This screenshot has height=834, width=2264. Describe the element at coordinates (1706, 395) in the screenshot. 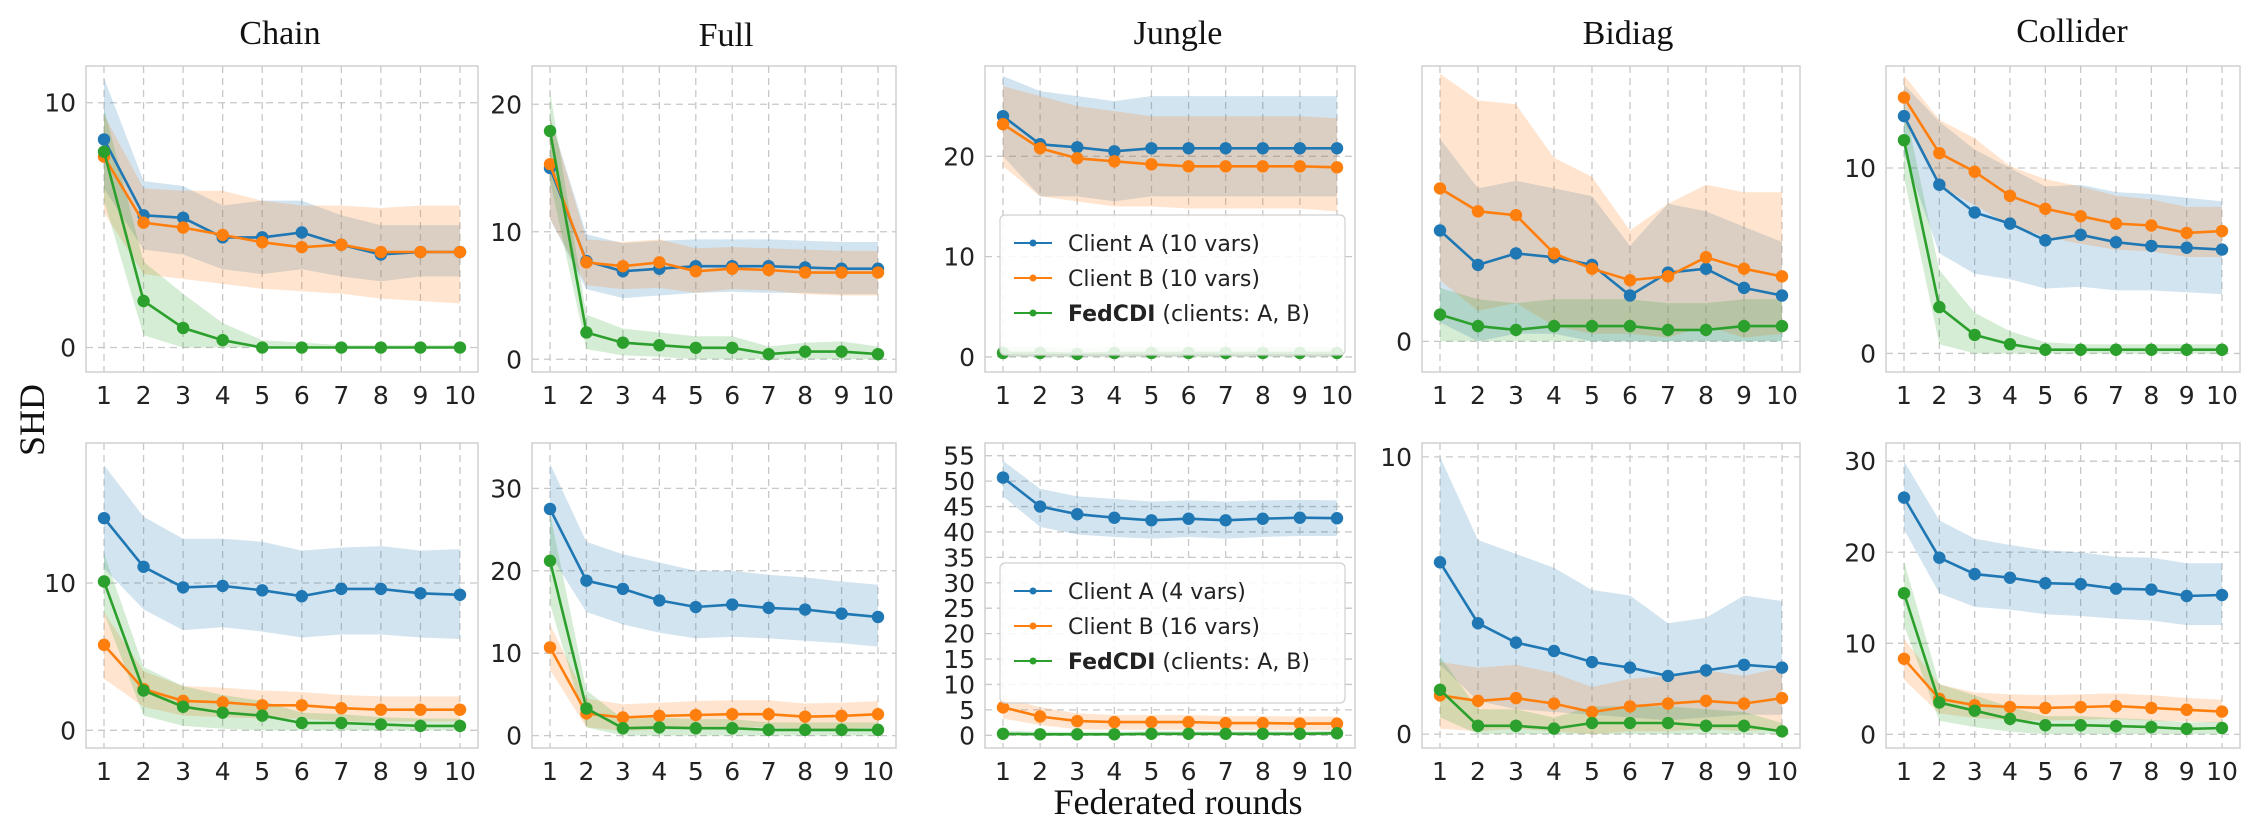

I see `x-tick-label: 8` at that location.